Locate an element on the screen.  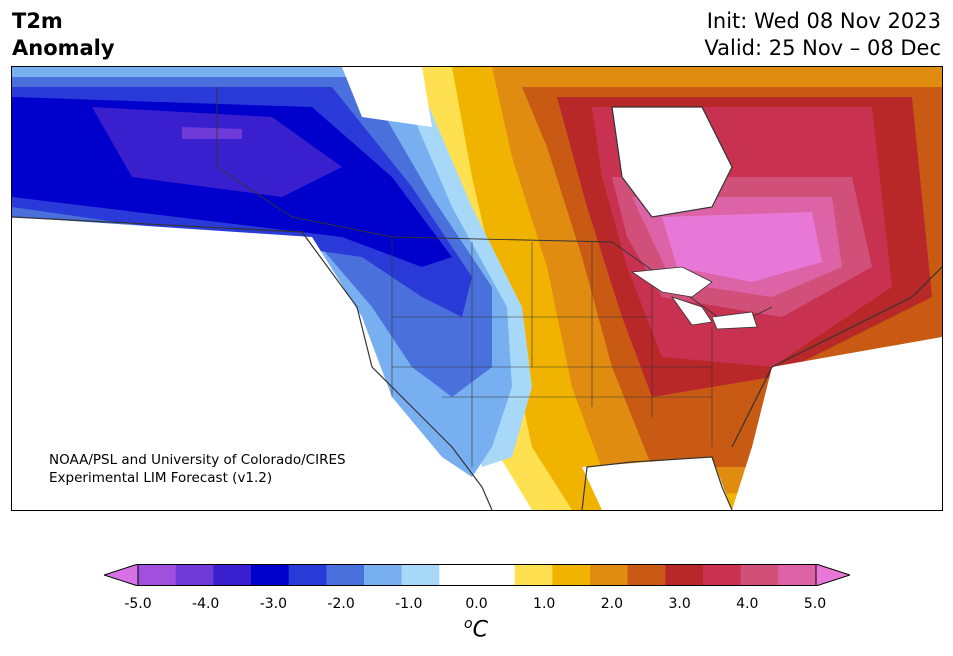
init-date: Init: Wed 08 Nov 2023 is located at coordinates (823, 21).